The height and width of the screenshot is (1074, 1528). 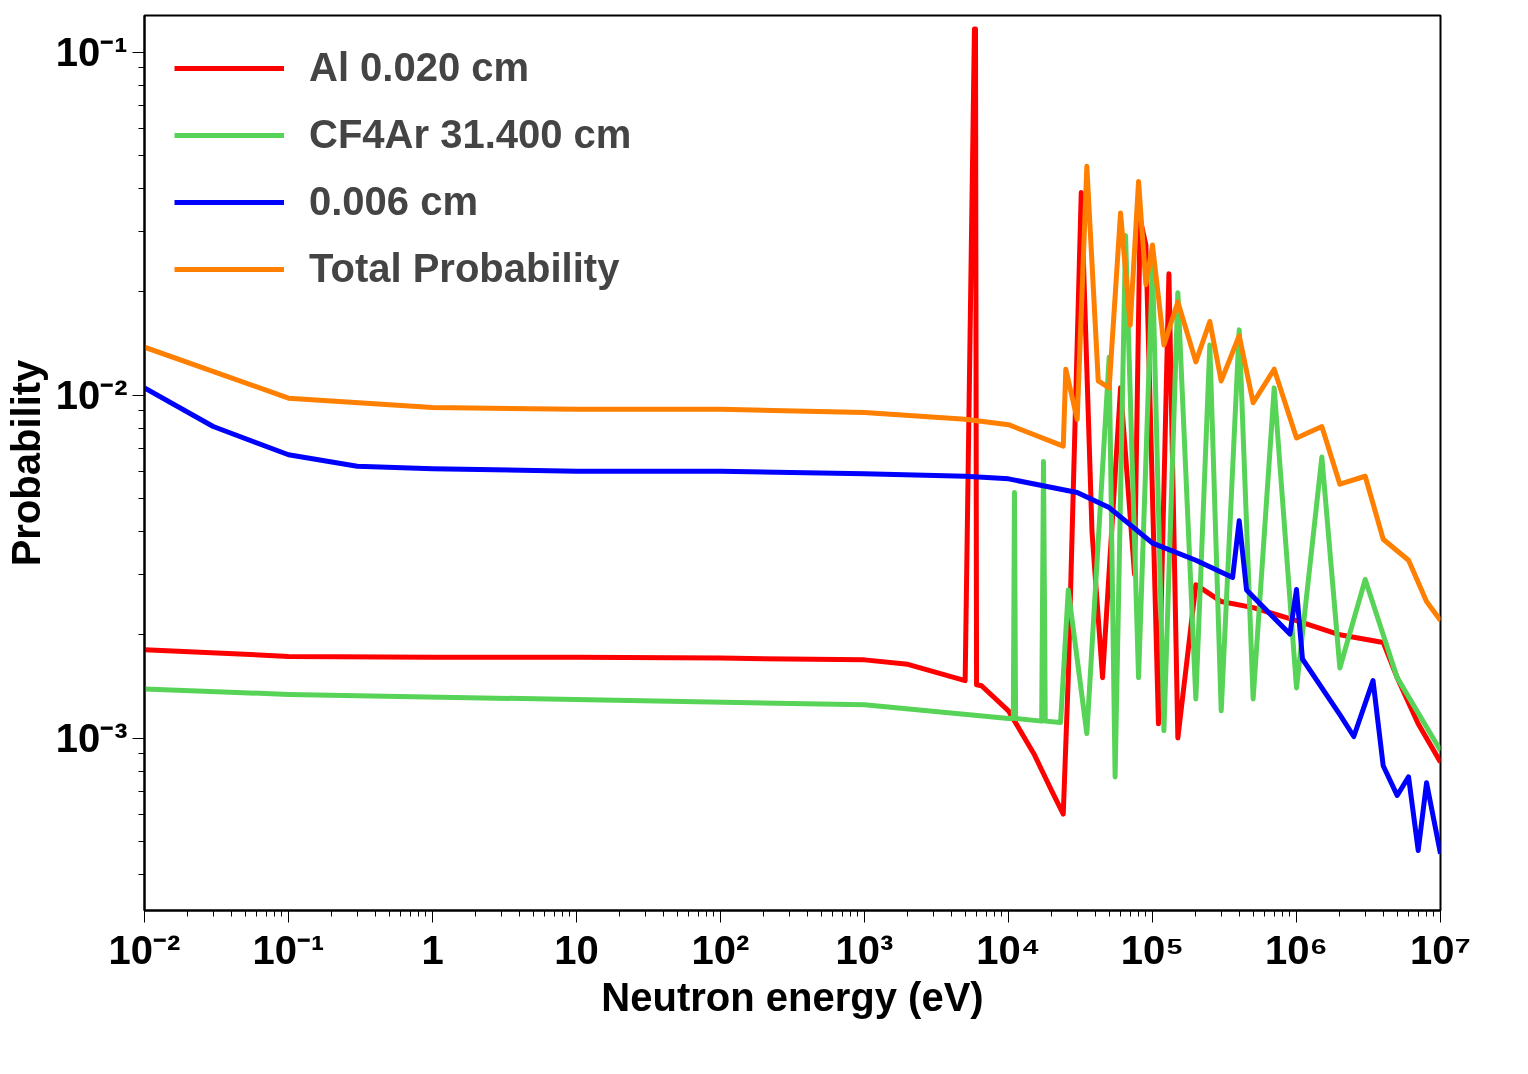 I want to click on x-tick-label: 10⁵, so click(x=1152, y=949).